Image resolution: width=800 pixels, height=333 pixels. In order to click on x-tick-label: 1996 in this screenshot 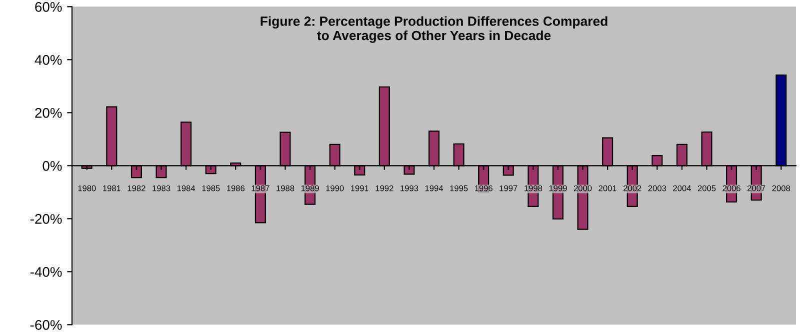, I will do `click(483, 188)`.